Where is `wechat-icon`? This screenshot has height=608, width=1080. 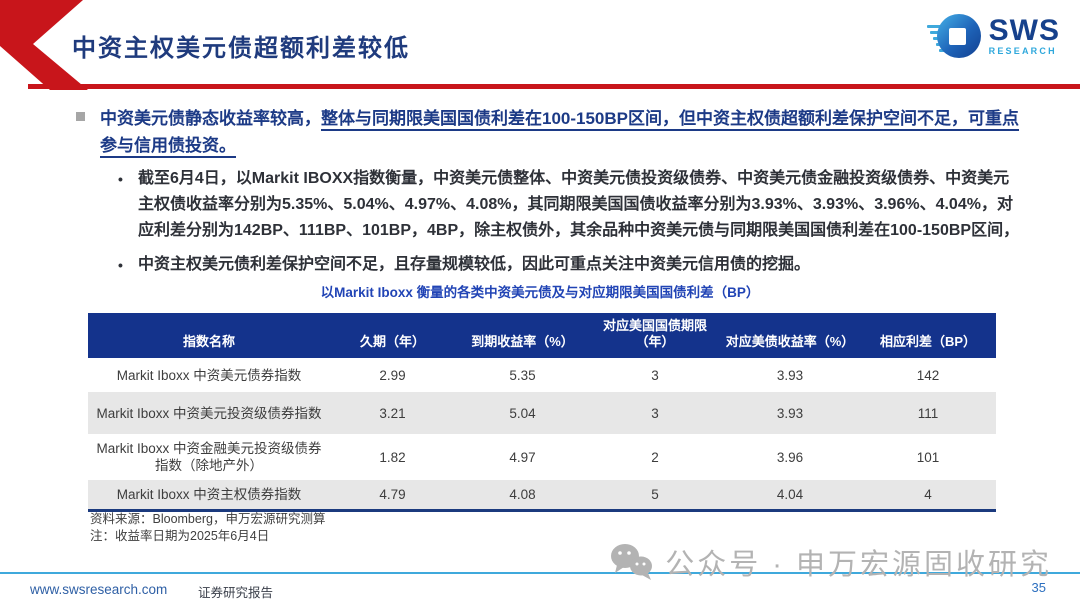
wechat-icon is located at coordinates (632, 562).